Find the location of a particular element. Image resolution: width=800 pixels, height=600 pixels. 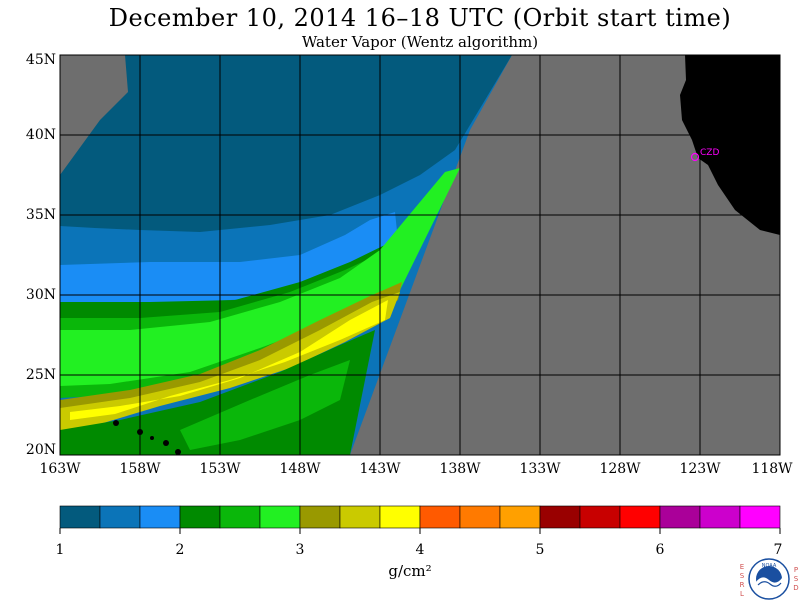

vapor-band-olive is located at coordinates (231, 355).